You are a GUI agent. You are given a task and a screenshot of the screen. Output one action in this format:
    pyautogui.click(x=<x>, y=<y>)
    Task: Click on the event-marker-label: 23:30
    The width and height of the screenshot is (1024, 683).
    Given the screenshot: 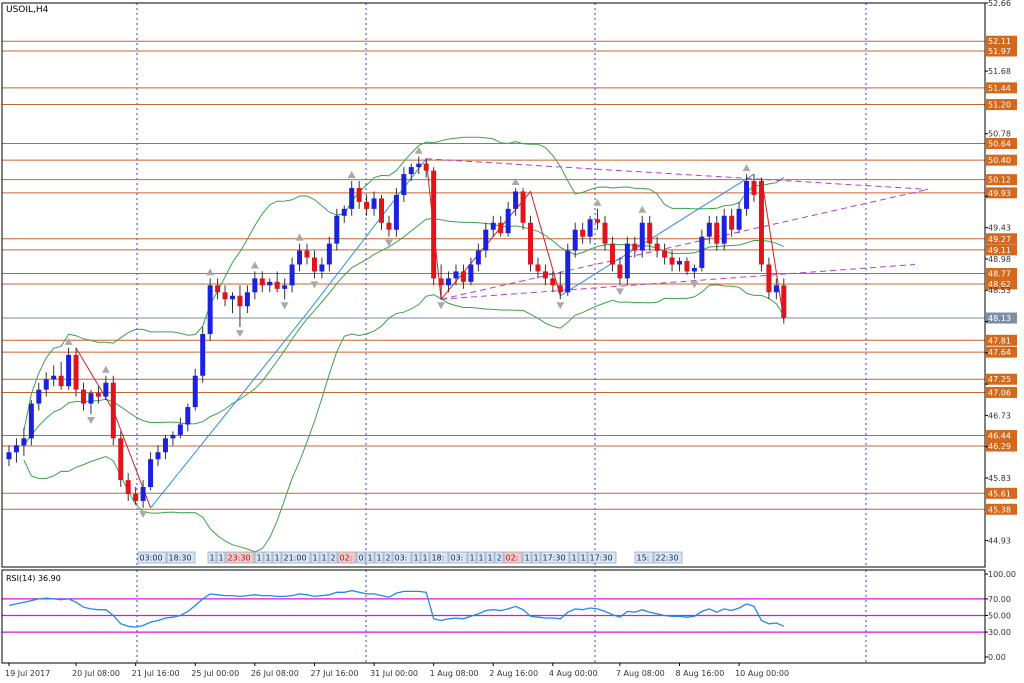 What is the action you would take?
    pyautogui.click(x=239, y=558)
    